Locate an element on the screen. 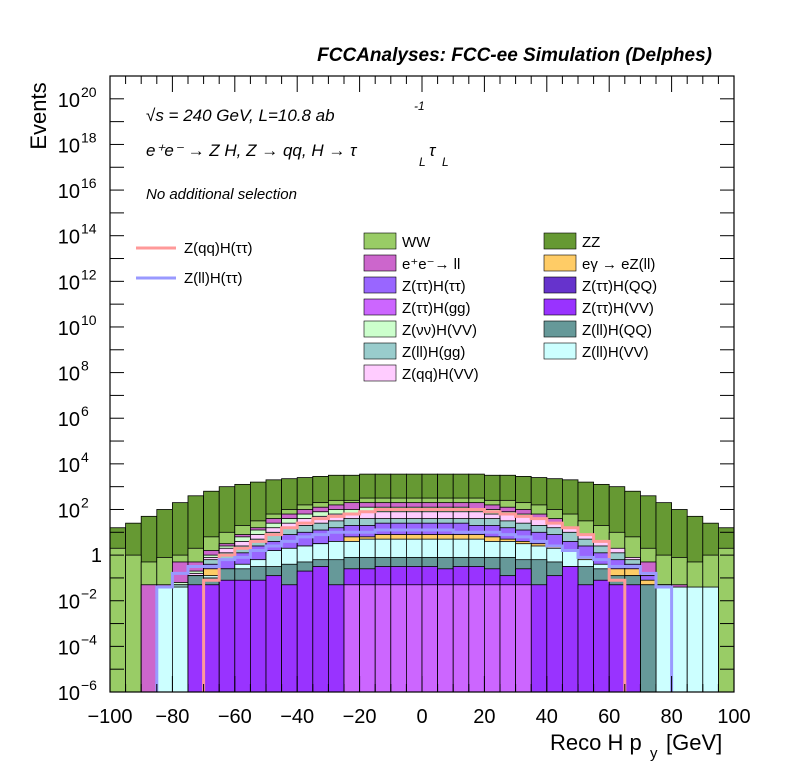  header-title: FCCAnalyses: FCC-ee Simulation (Delphes) is located at coordinates (514, 55).